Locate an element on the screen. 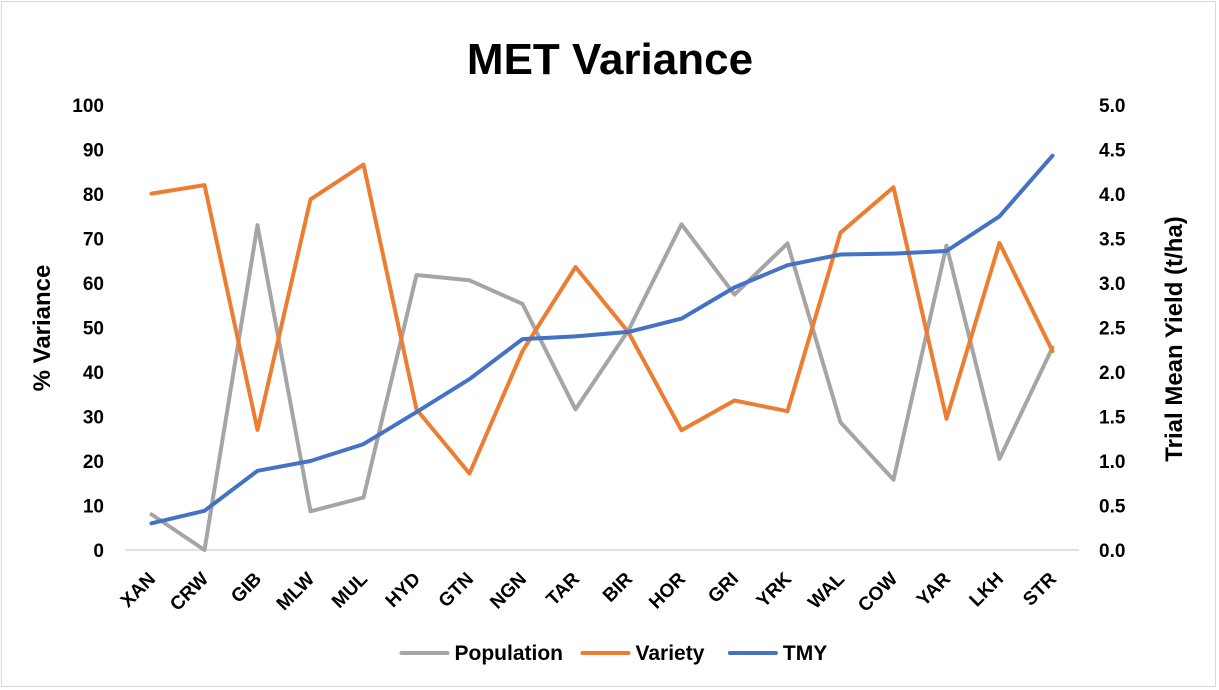 The image size is (1219, 690). legend-label-tmy: TMY is located at coordinates (805, 653).